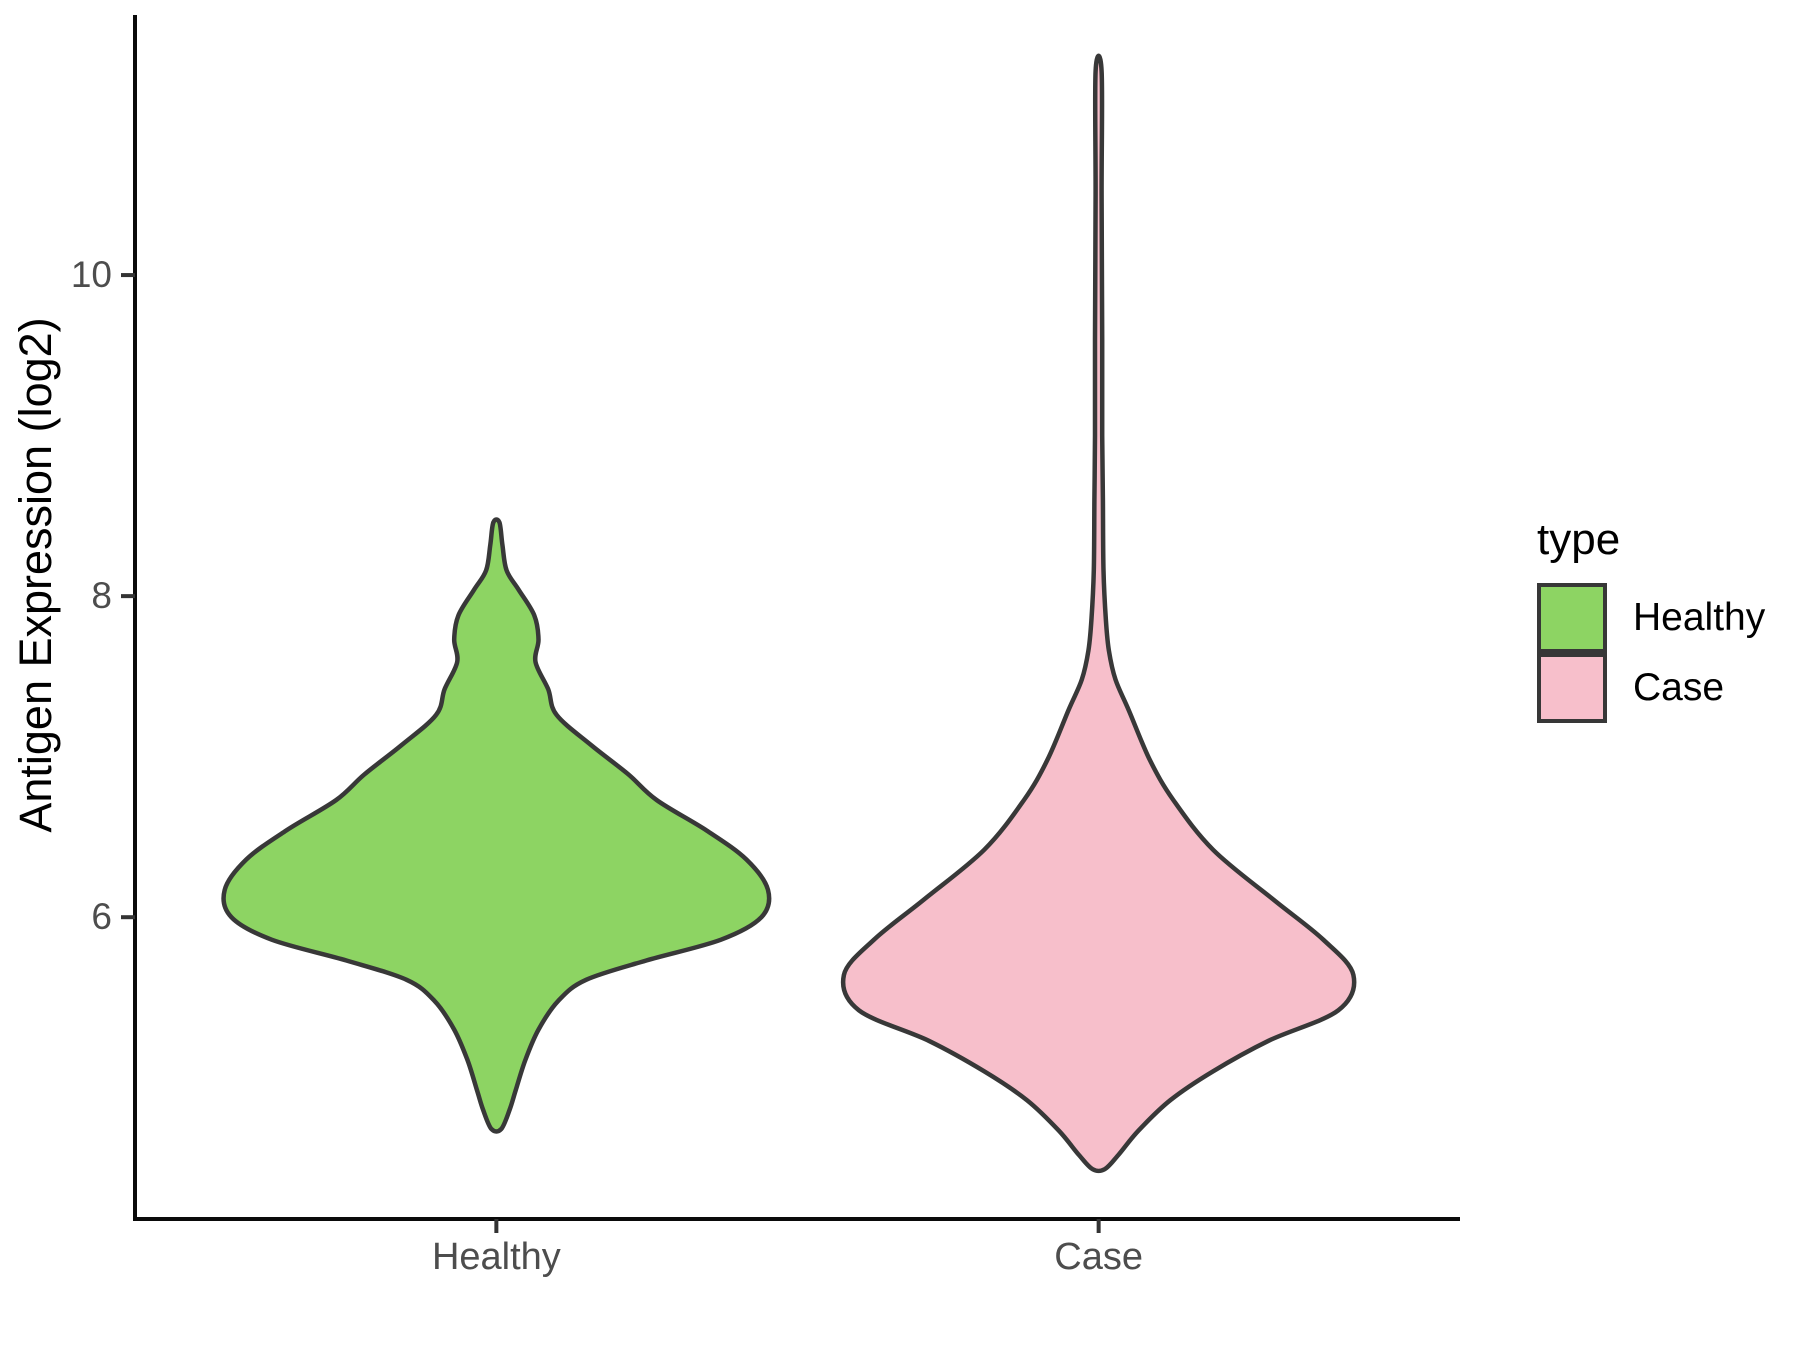 The height and width of the screenshot is (1350, 1800). I want to click on legend-title: type, so click(1579, 539).